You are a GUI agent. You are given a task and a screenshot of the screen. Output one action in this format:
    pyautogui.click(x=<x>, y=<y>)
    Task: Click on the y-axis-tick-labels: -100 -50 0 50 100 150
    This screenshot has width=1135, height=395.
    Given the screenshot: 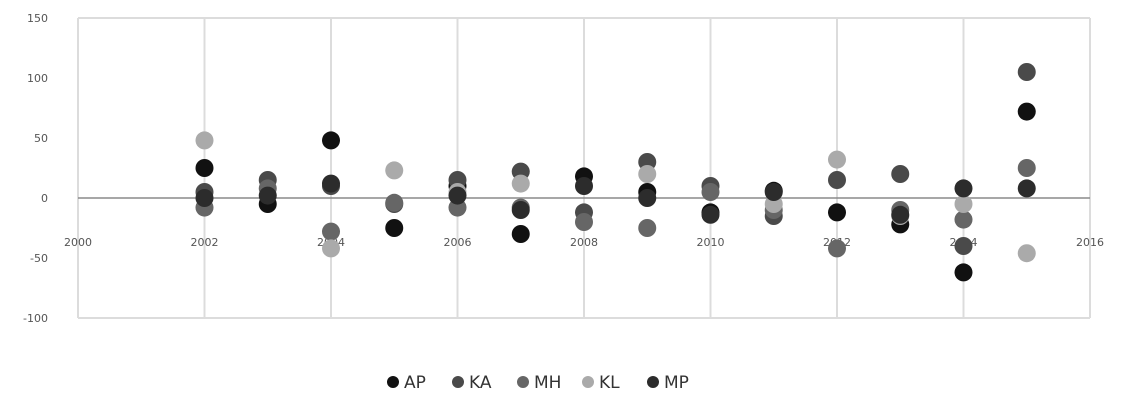 What is the action you would take?
    pyautogui.click(x=35, y=168)
    